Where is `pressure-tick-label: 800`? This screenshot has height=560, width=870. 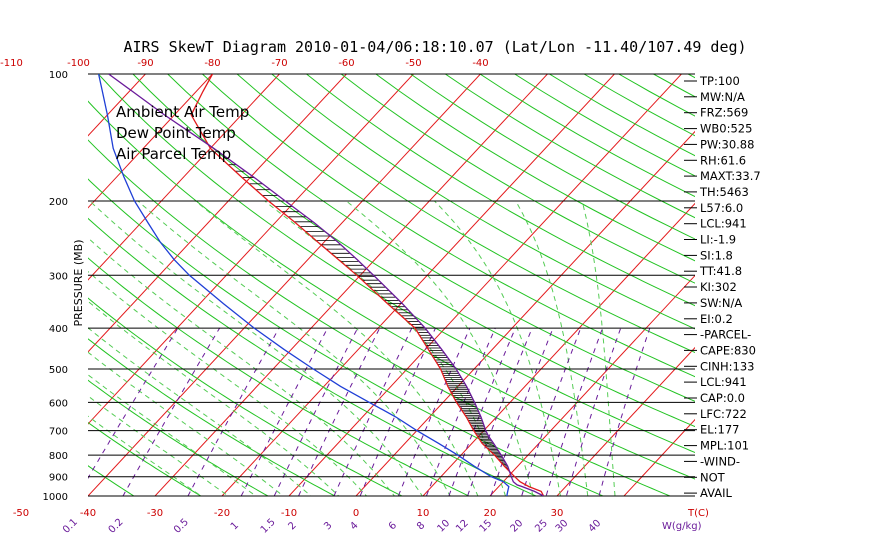
pressure-tick-label: 800 is located at coordinates (58, 456).